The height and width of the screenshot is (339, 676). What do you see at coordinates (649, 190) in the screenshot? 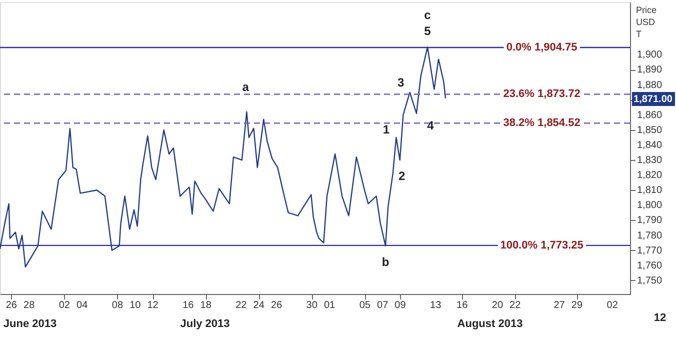
I see `y-tick-label: 1,810` at bounding box center [649, 190].